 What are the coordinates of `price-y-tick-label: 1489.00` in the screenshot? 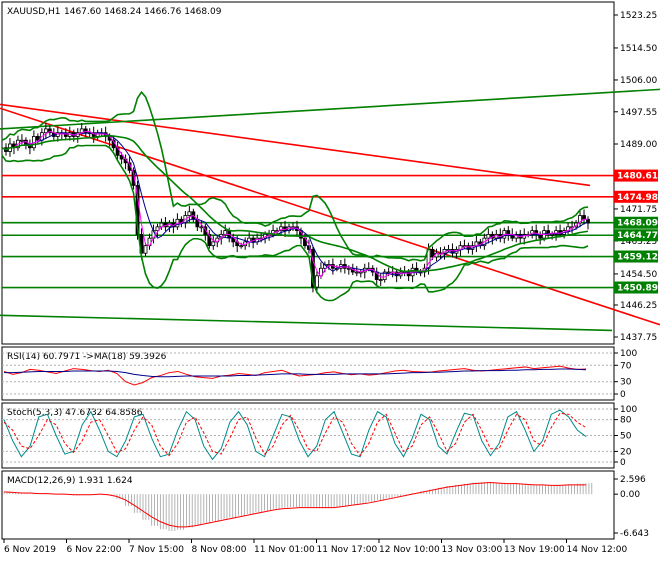 It's located at (638, 145).